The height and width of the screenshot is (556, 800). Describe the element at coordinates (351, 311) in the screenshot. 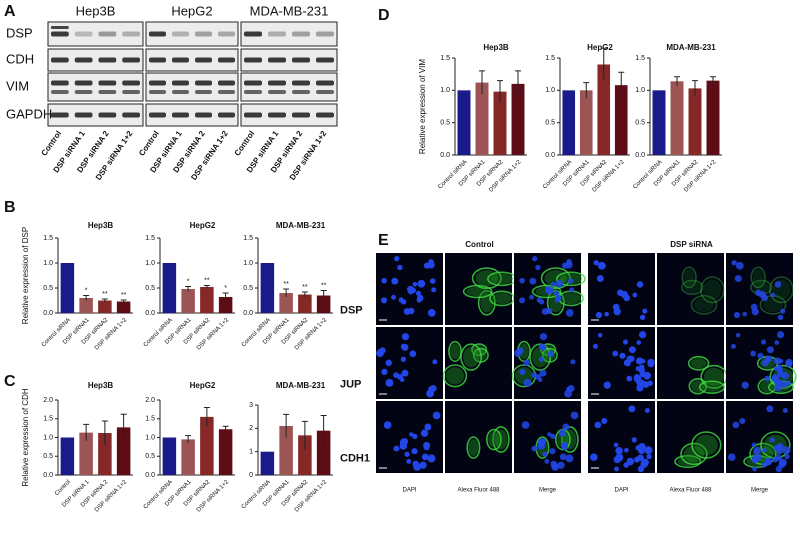

I see `stain-label: DSP` at that location.